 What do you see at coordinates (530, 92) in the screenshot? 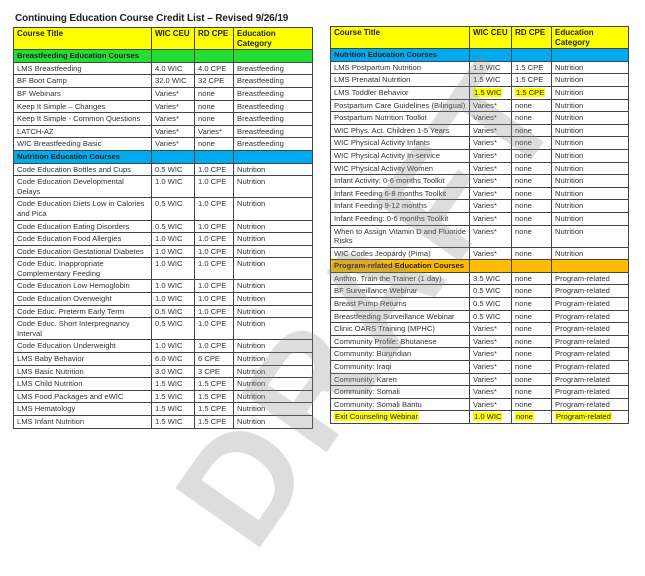
I see `highlighted-text: 1.5 CPE` at bounding box center [530, 92].